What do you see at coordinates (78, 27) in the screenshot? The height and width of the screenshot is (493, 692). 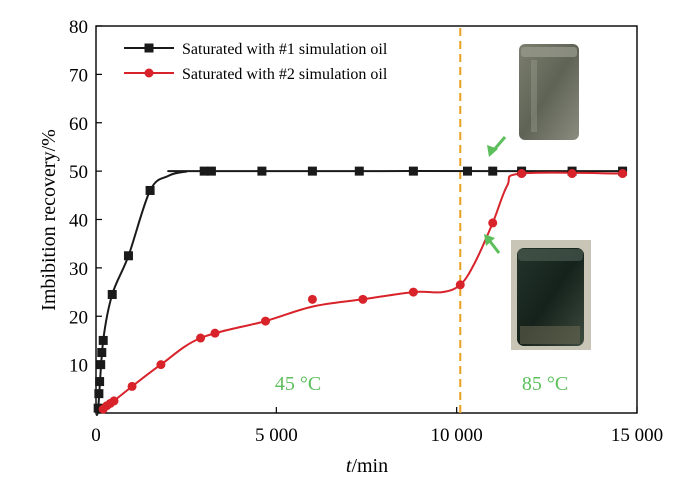 I see `y-tick-label: 80` at bounding box center [78, 27].